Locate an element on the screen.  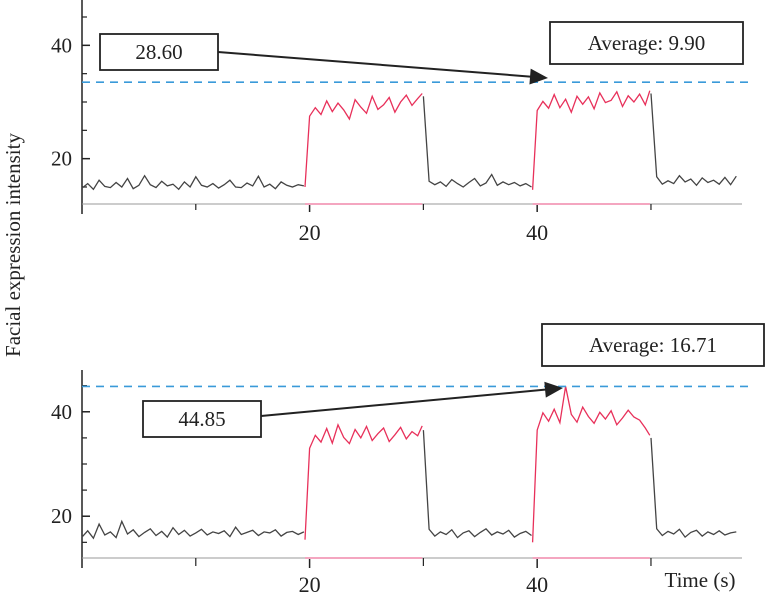
average-label: Average: 16.71 is located at coordinates (653, 345).